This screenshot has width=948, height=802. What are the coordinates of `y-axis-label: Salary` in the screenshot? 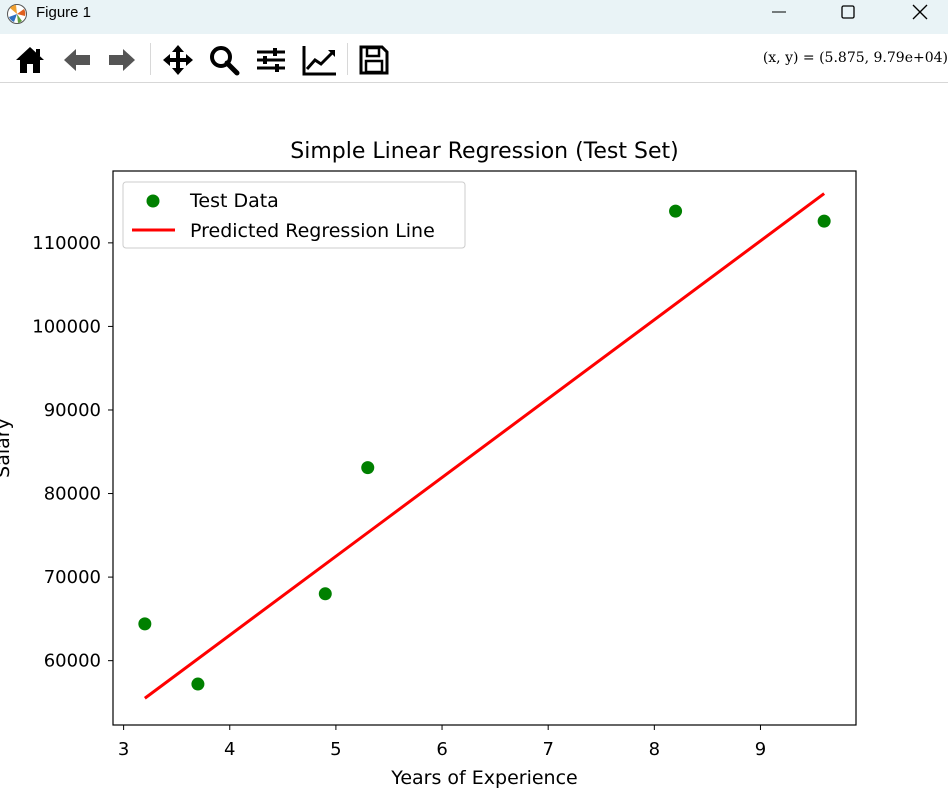 It's located at (7, 448).